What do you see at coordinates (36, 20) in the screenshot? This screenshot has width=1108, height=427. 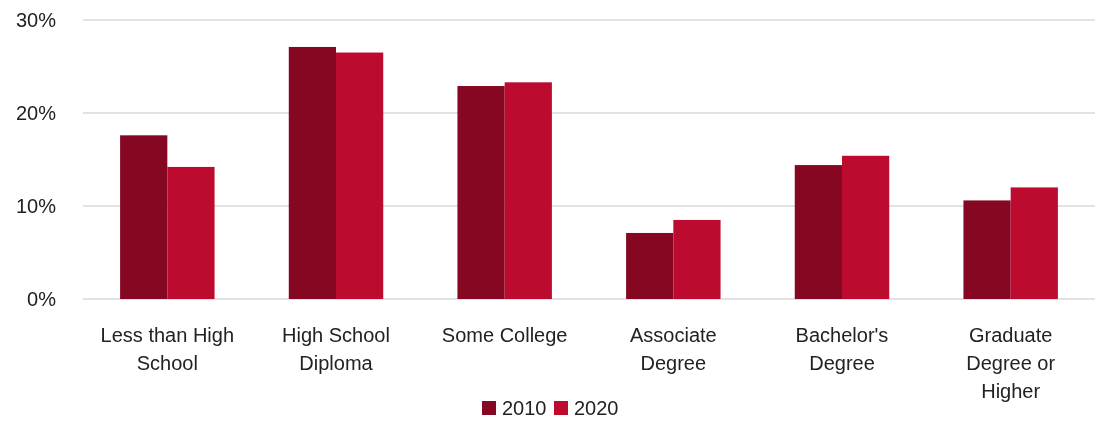 I see `y-tick-label: 30%` at bounding box center [36, 20].